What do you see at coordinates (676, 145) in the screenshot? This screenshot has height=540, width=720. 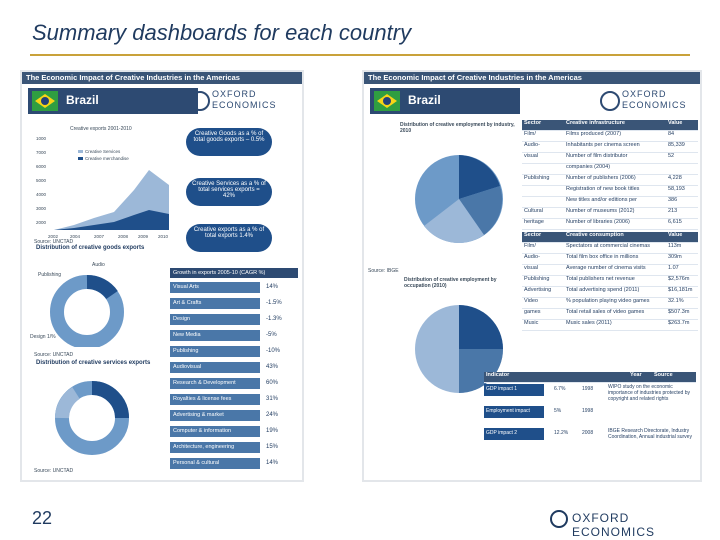 I see `table-cell: 85,339` at bounding box center [676, 145].